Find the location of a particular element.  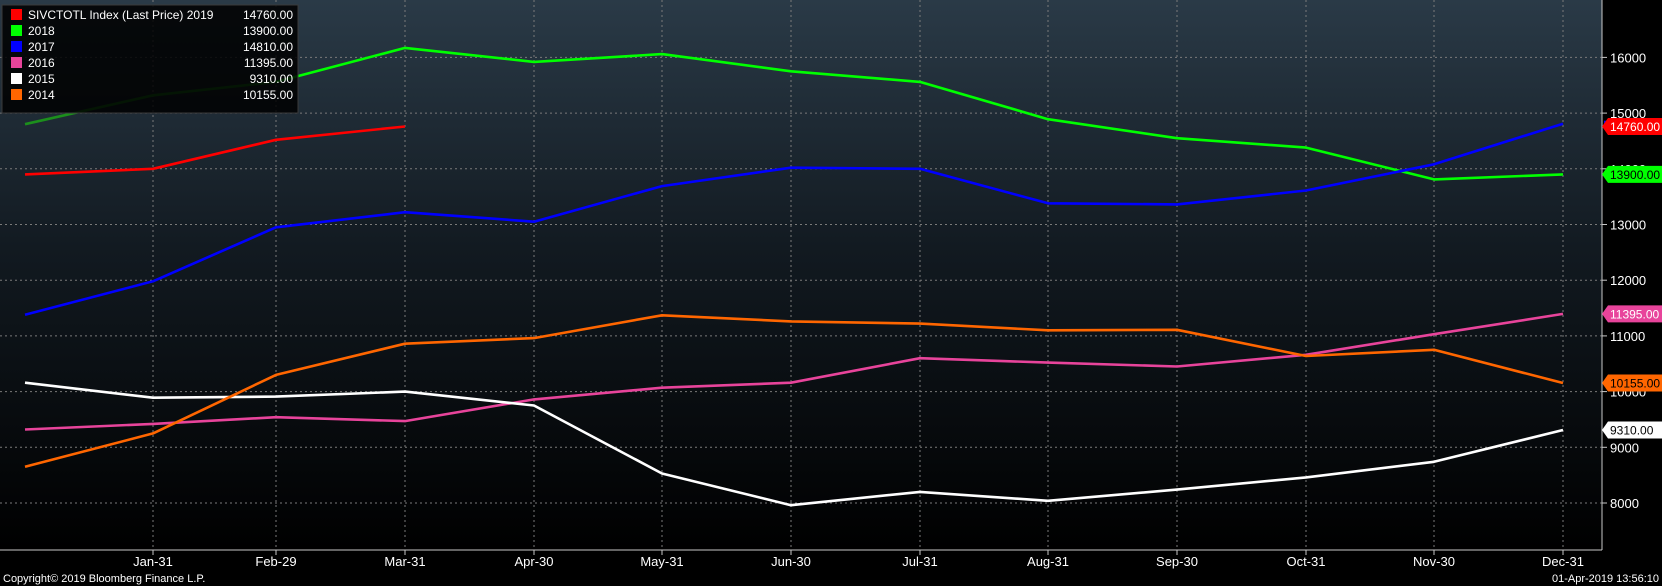

x-tick-label: Oct-31 is located at coordinates (1305, 561).